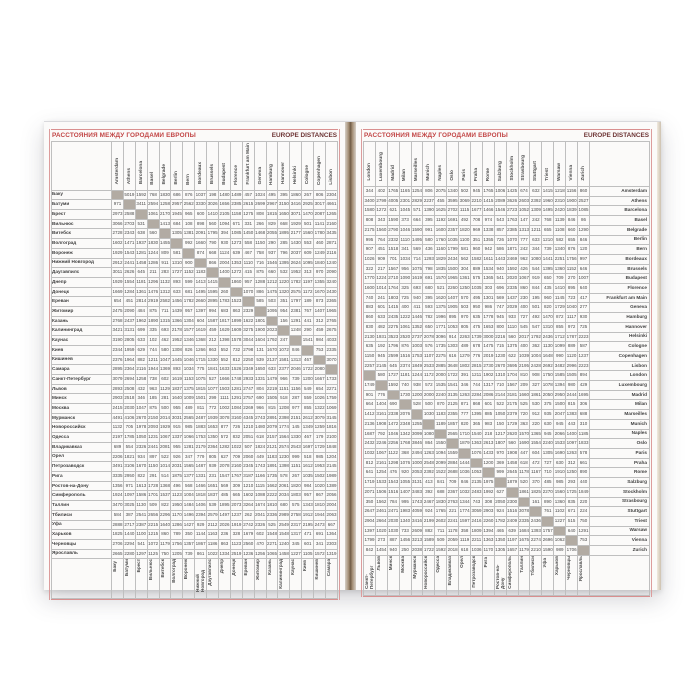 This screenshot has height=700, width=700. What do you see at coordinates (177, 476) in the screenshot?
I see `distance-cell: 1875` at bounding box center [177, 476].